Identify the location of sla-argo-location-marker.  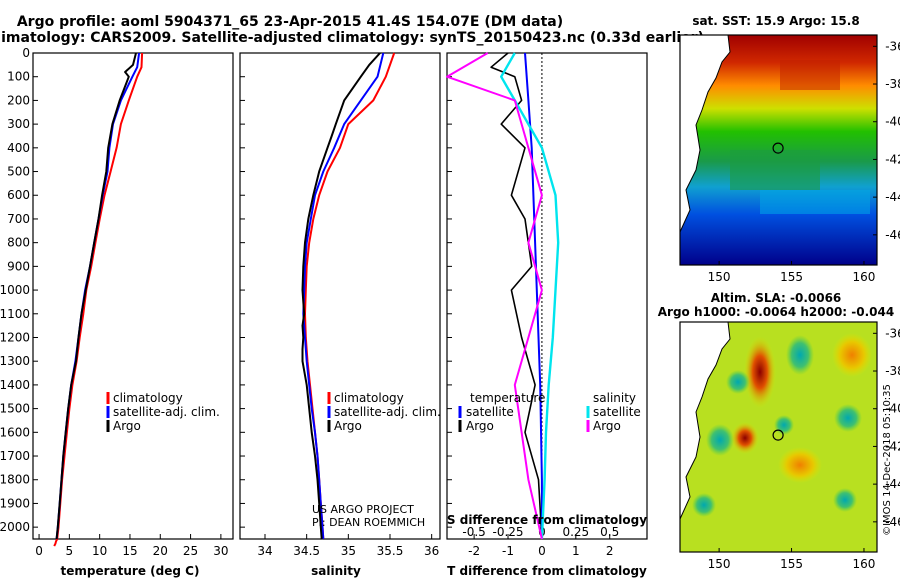
(778, 435).